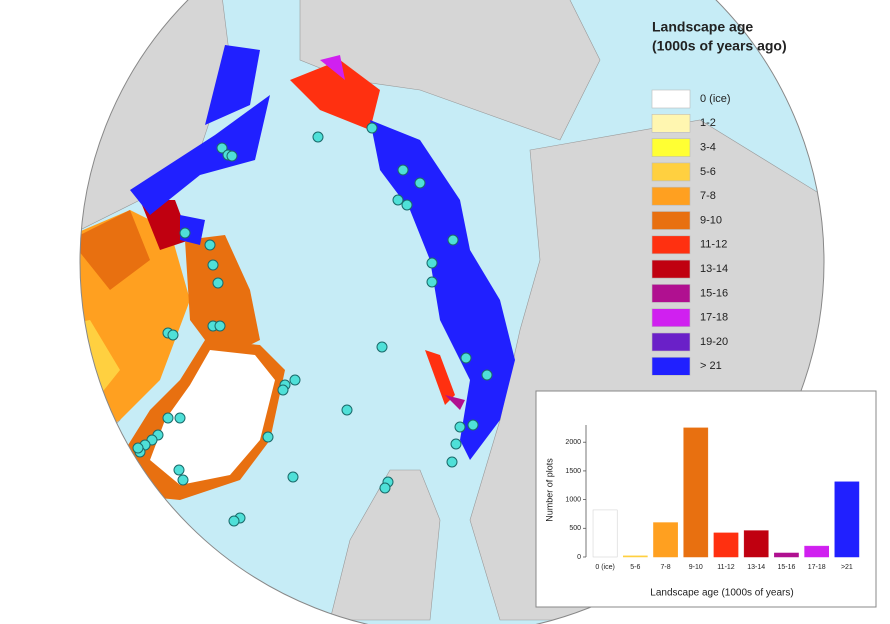 The height and width of the screenshot is (624, 890). Describe the element at coordinates (702, 27) in the screenshot. I see `legend-title: Landscape age` at that location.